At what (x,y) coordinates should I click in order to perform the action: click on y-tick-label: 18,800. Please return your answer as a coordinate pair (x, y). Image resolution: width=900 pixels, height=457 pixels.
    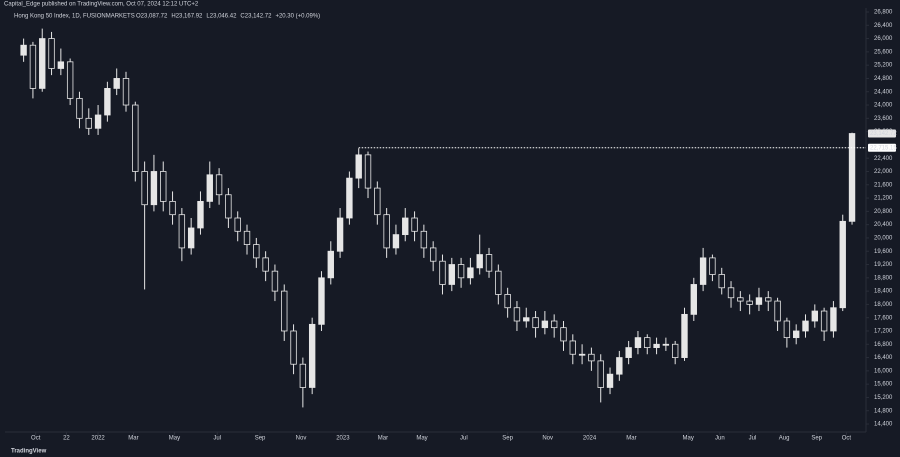
    Looking at the image, I should click on (883, 278).